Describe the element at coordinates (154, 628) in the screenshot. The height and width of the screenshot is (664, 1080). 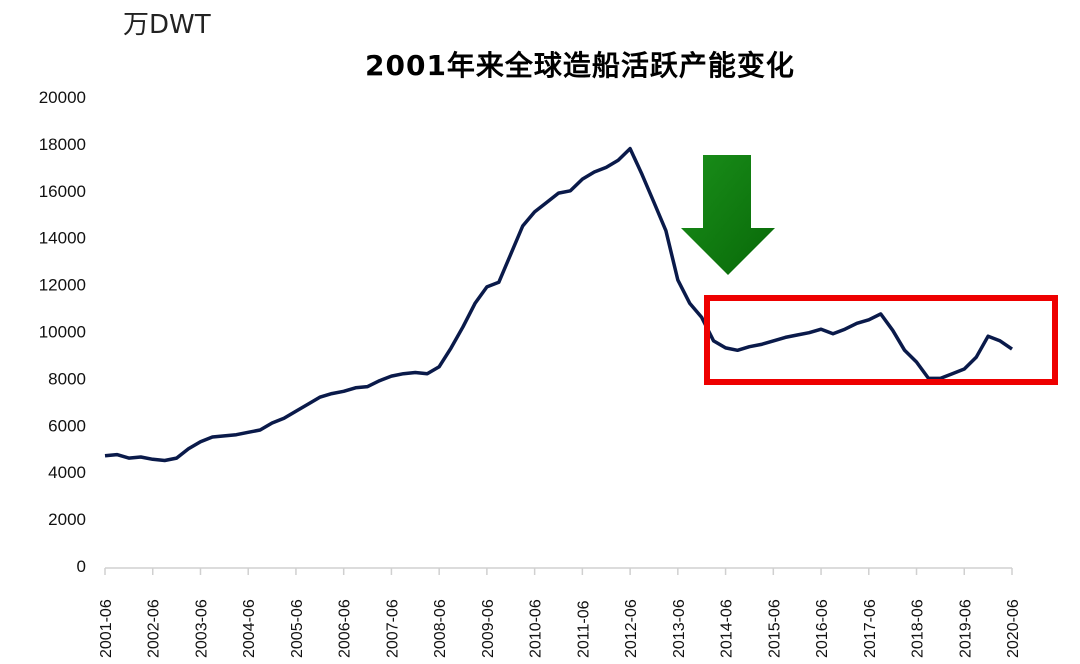
I see `x-tick-label: 2002-06` at that location.